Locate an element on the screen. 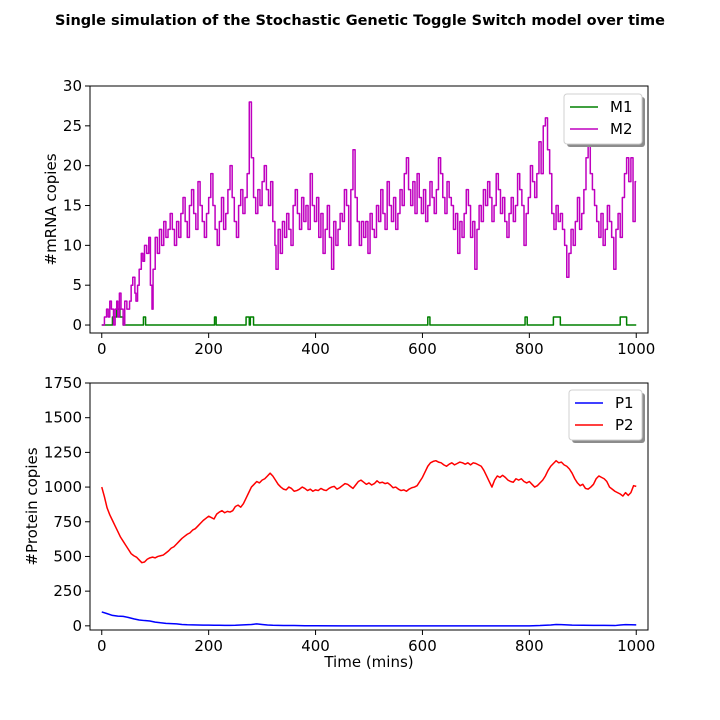  y-tick-label: 1500 is located at coordinates (63, 418).